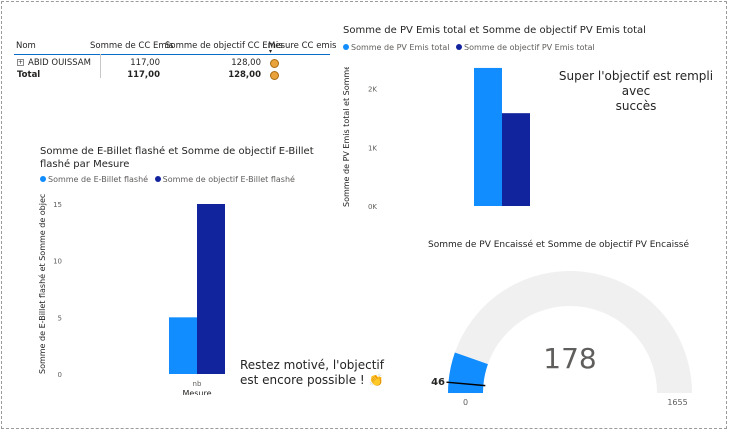 The image size is (730, 432). Describe the element at coordinates (465, 402) in the screenshot. I see `gauge-min-label: 0` at that location.